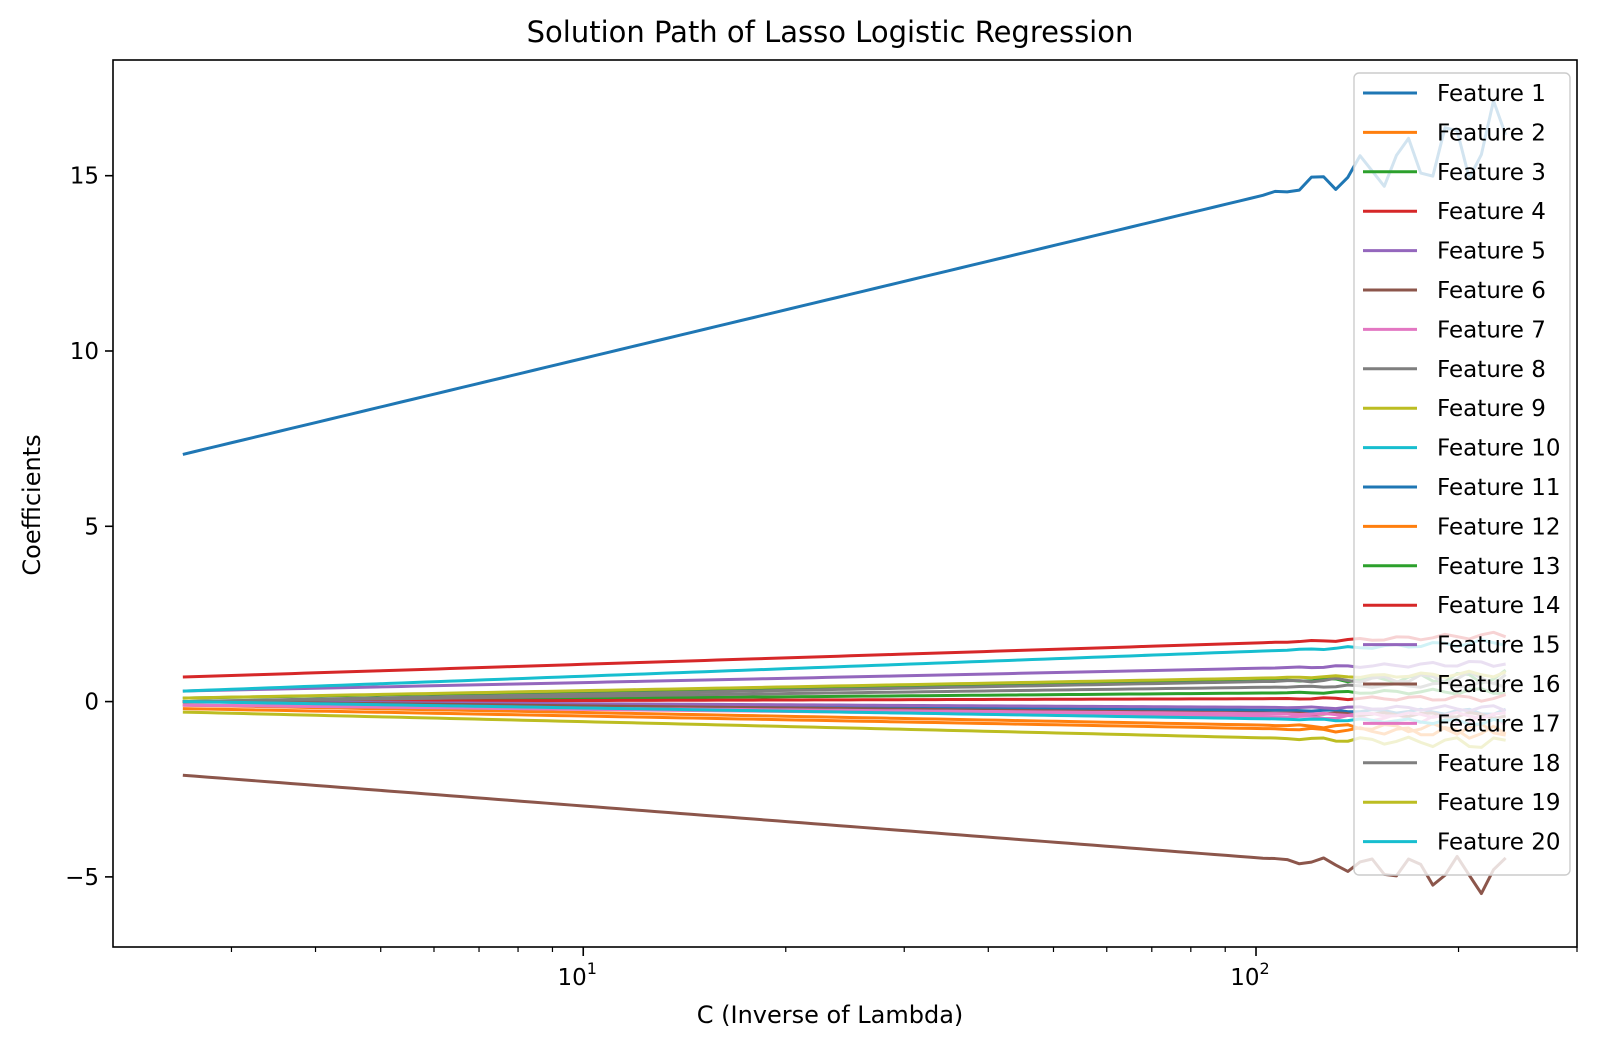  Describe the element at coordinates (1499, 724) in the screenshot. I see `legend-label: Feature 17` at that location.